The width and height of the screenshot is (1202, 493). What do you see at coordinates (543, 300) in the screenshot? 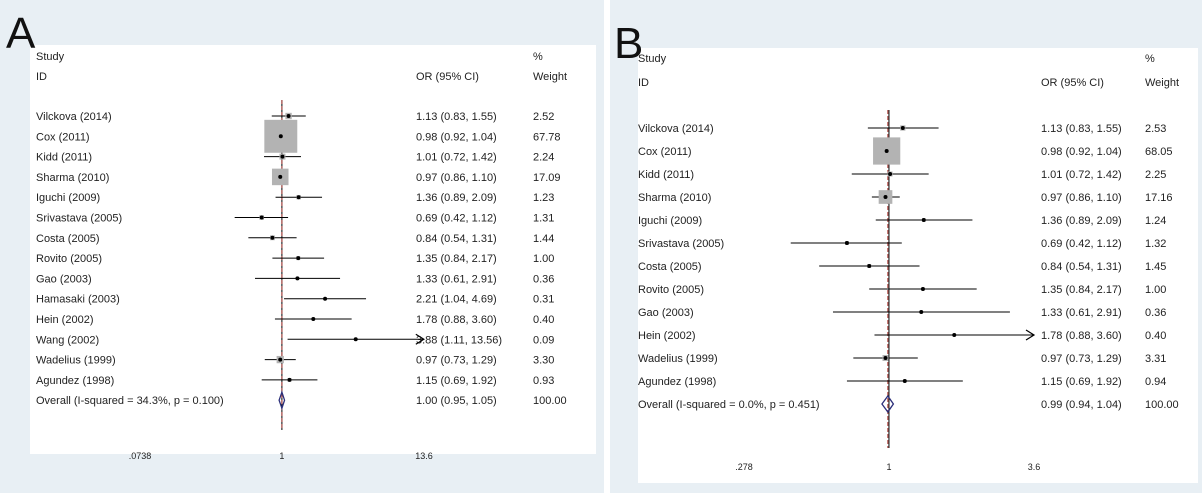
I see `study-weight: 0.31` at bounding box center [543, 300].